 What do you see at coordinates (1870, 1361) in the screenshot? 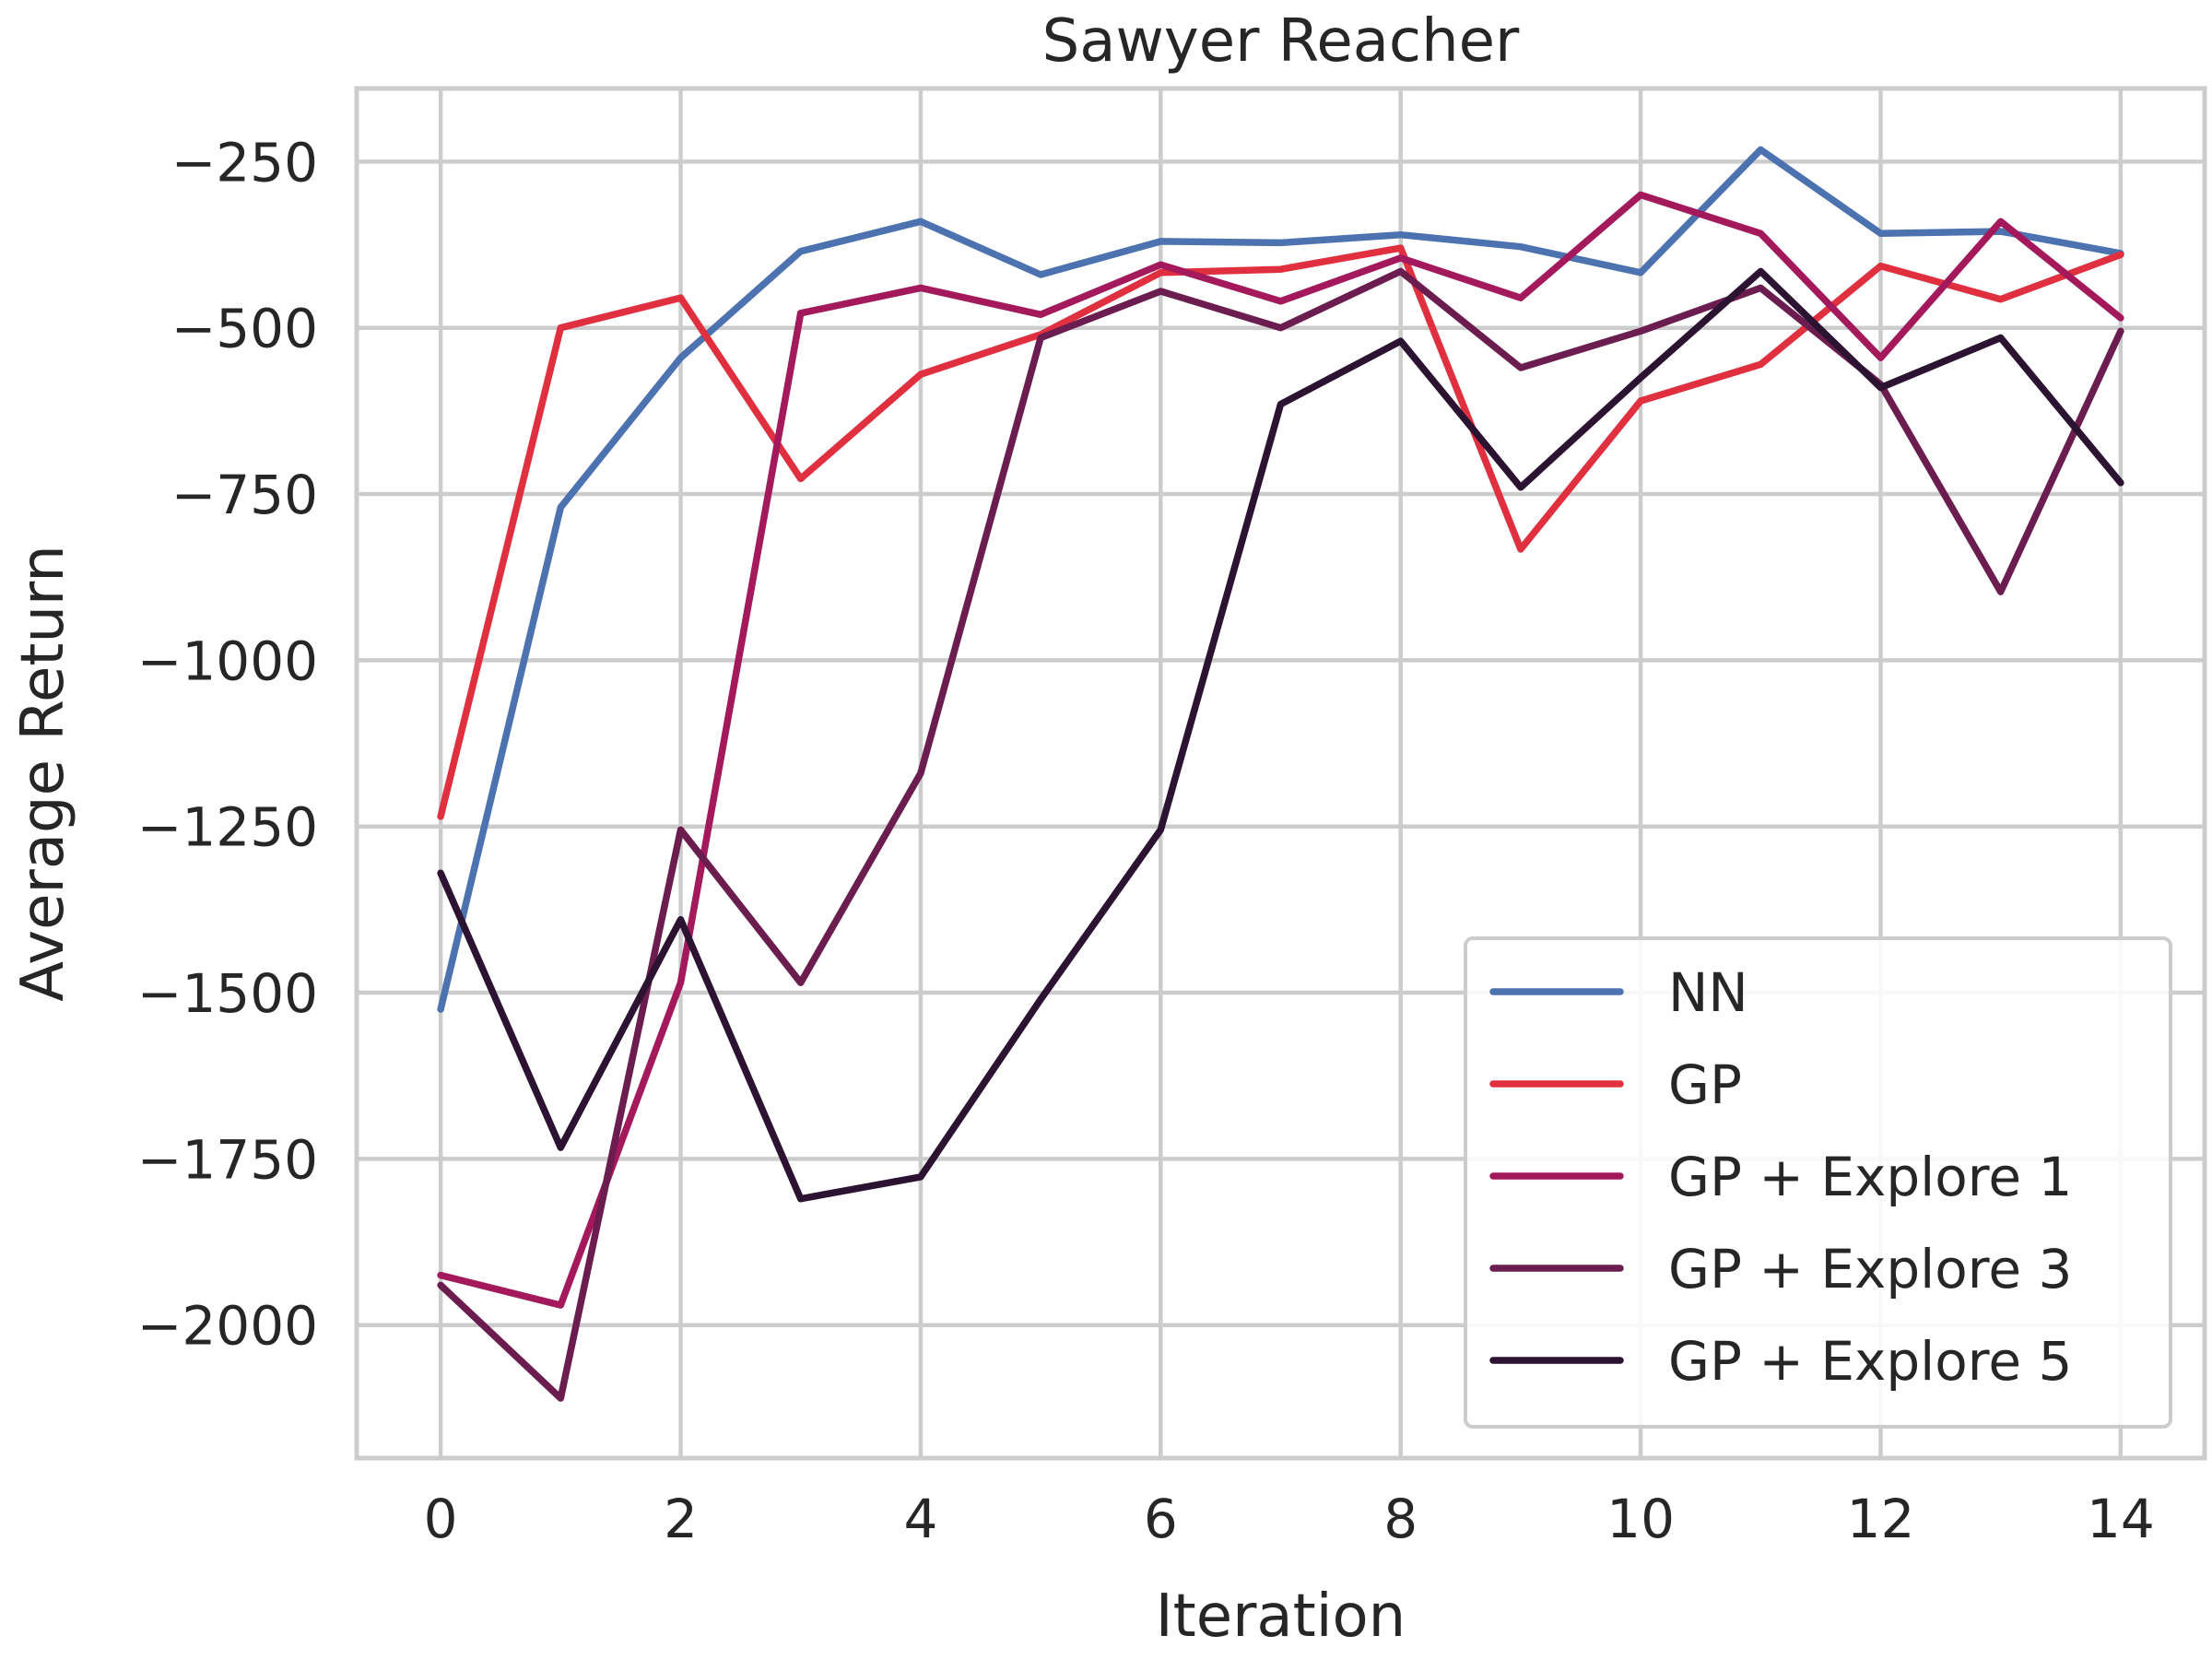
I see `legend-label-gp-explore-5: GP + Explore 5` at bounding box center [1870, 1361].